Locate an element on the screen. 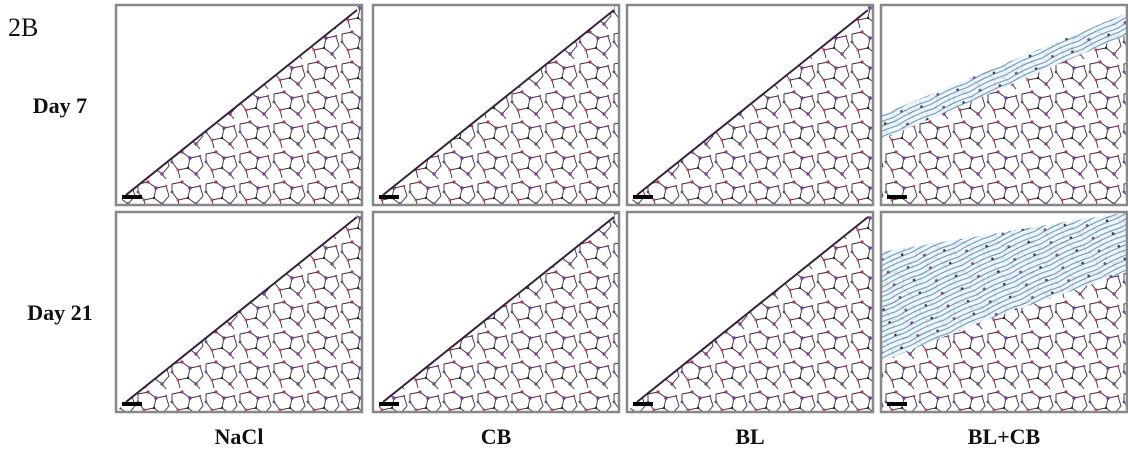 This screenshot has width=1128, height=455. column-label: CB is located at coordinates (496, 436).